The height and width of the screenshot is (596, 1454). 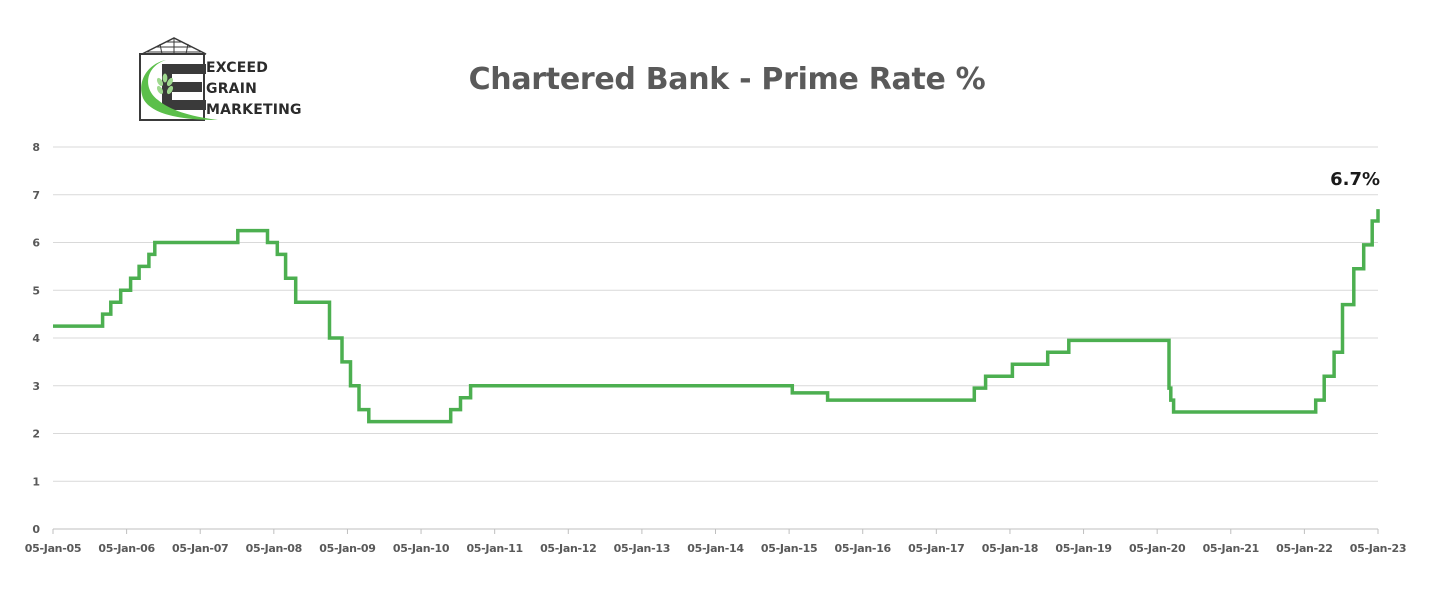 What do you see at coordinates (421, 548) in the screenshot?
I see `x-tick-label: 05-Jan-10` at bounding box center [421, 548].